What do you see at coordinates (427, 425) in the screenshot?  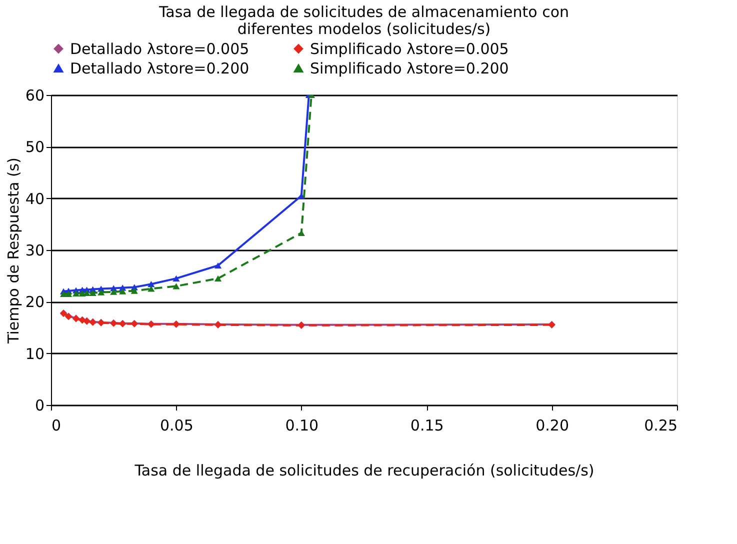 I see `x-tick-label: 0.15` at bounding box center [427, 425].